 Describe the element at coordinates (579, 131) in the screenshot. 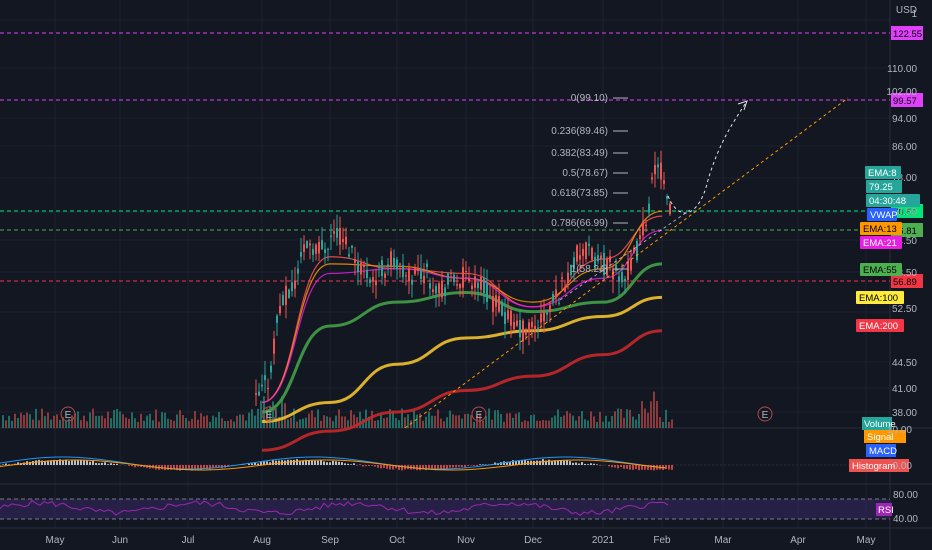

I see `fib-level-label: 0.236(89.46)` at that location.